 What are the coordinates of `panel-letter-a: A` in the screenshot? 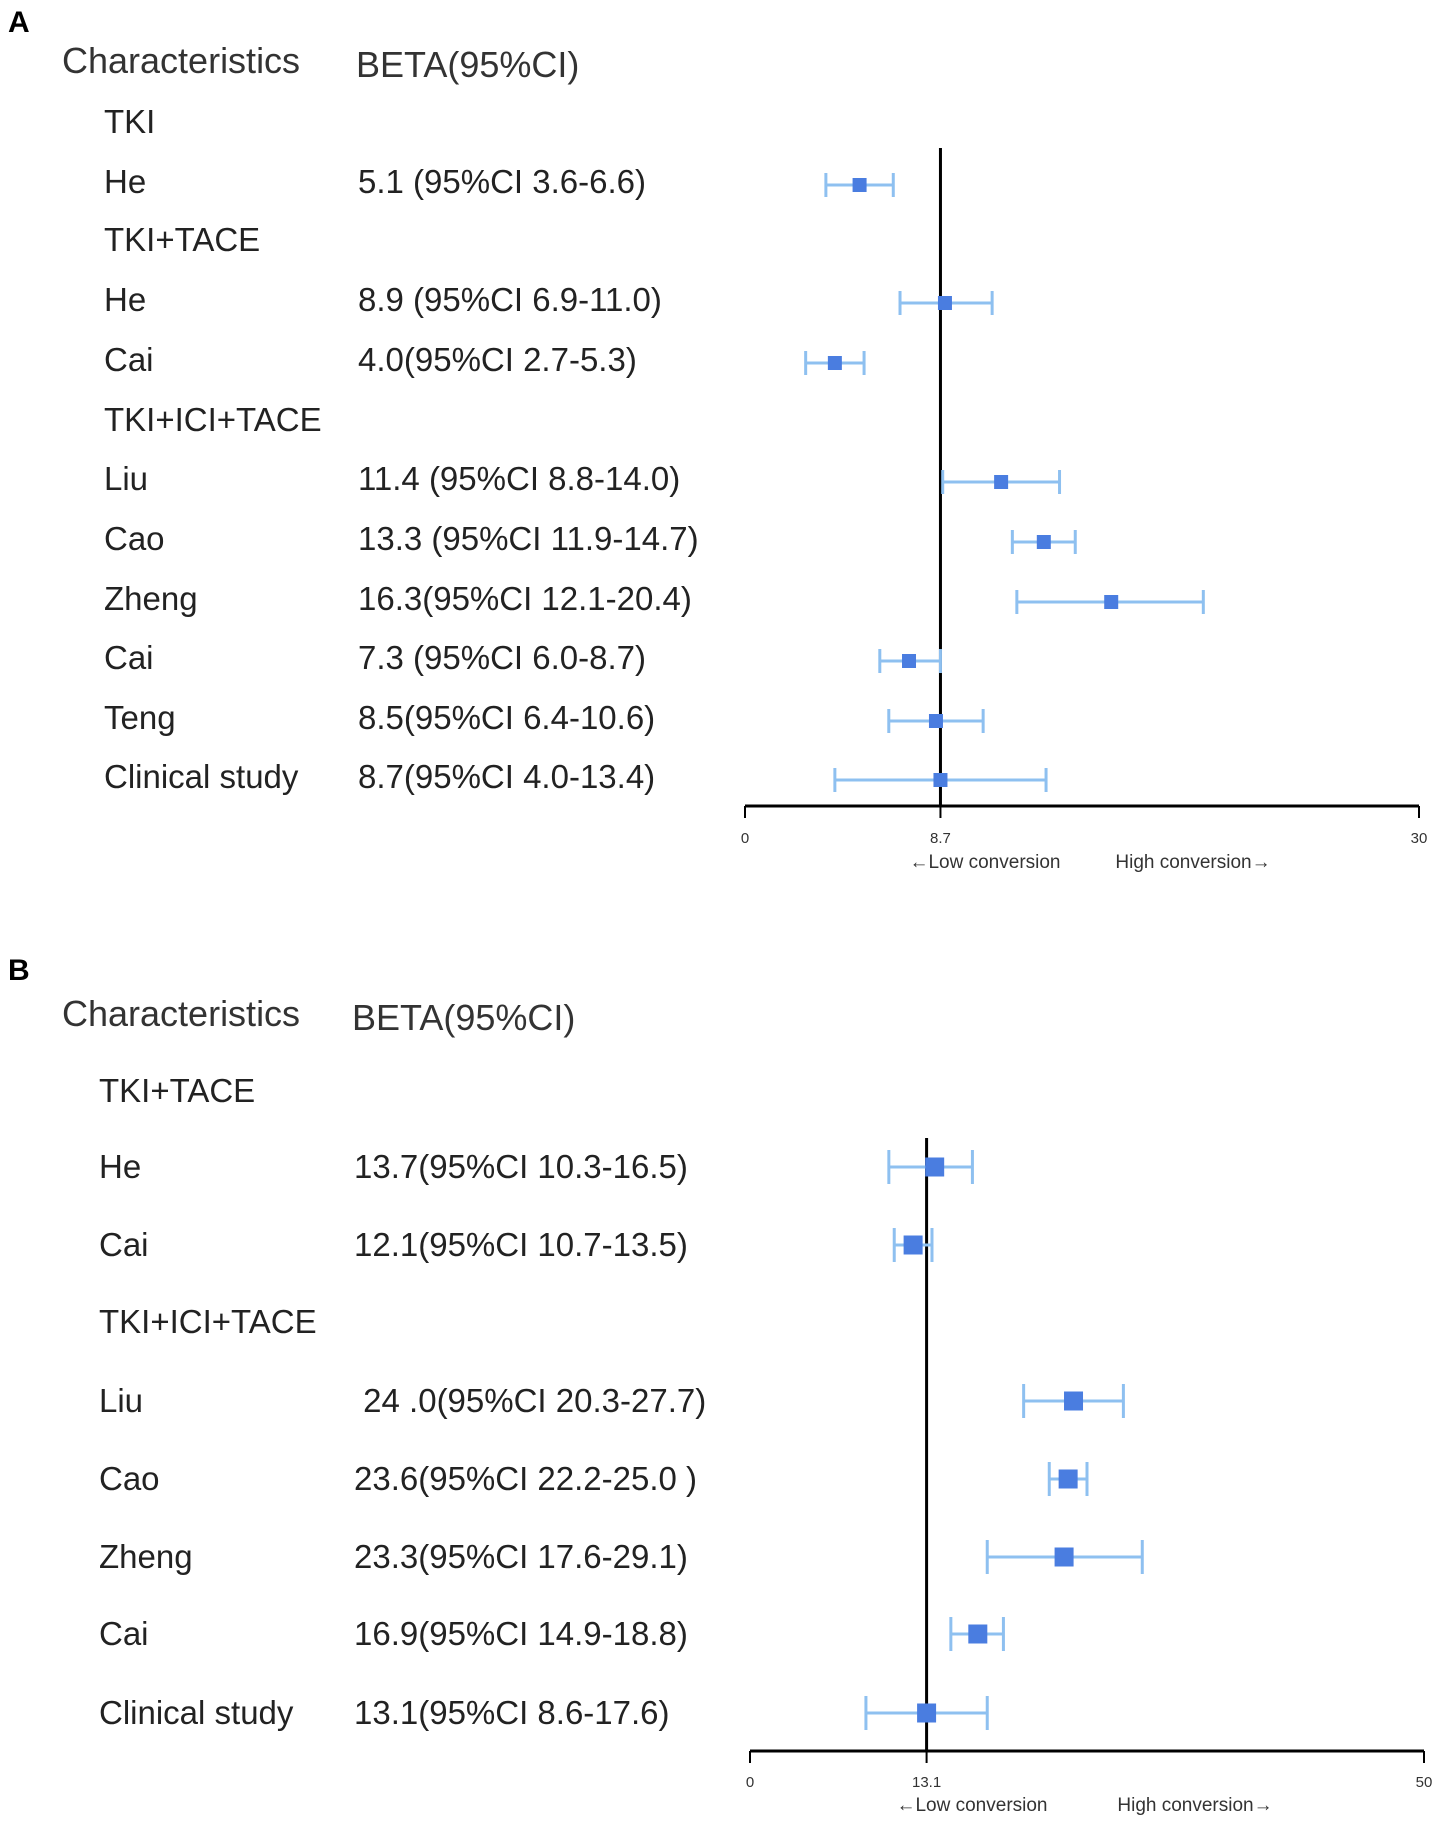 It's located at (19, 22).